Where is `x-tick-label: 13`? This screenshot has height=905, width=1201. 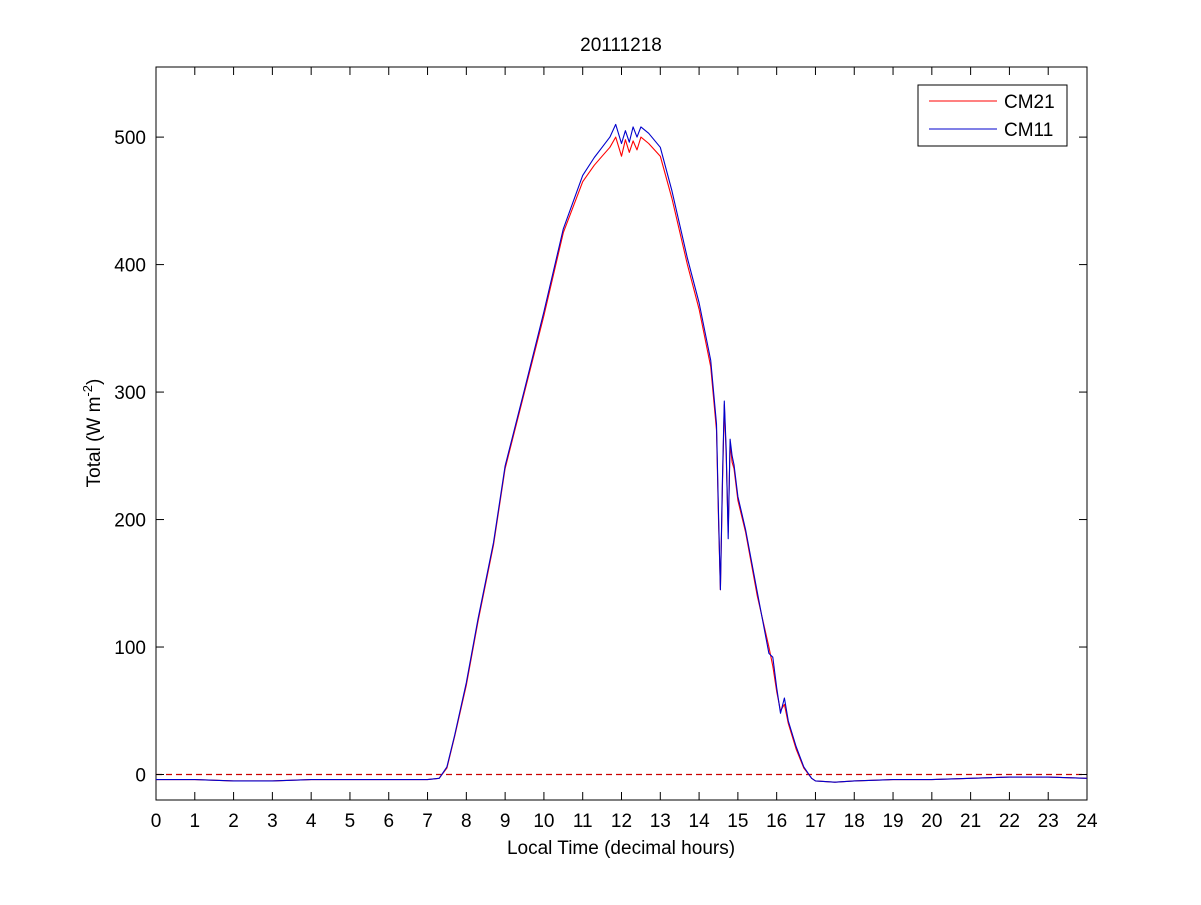 x-tick-label: 13 is located at coordinates (660, 821).